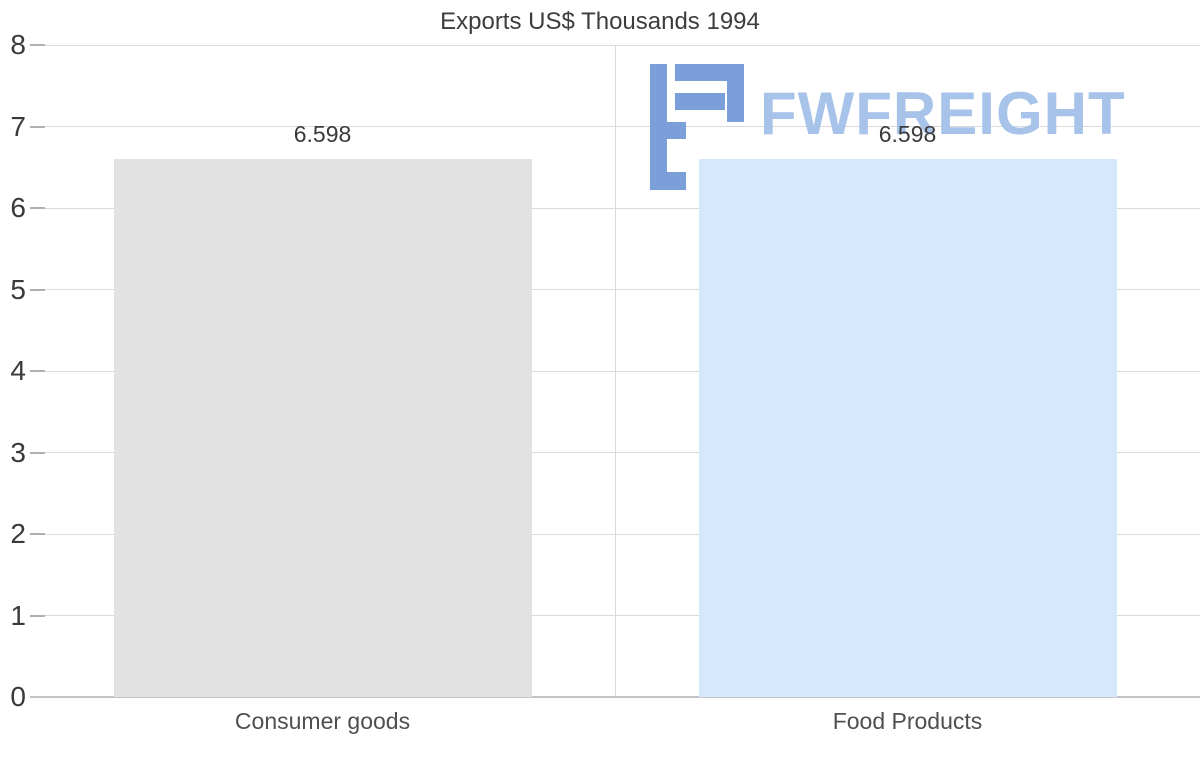 This screenshot has height=763, width=1200. I want to click on y-tick-label: 4, so click(18, 370).